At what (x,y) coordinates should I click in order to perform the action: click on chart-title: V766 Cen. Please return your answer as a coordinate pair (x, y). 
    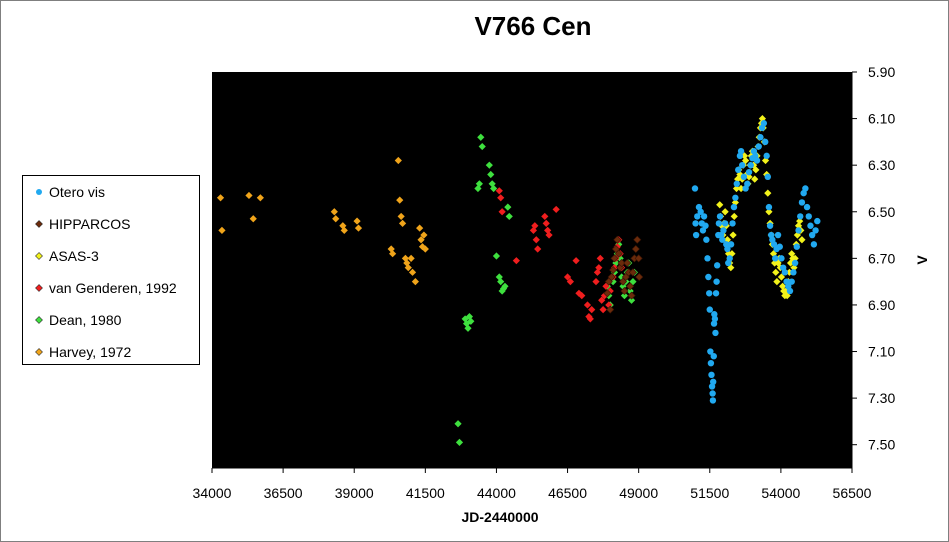
    Looking at the image, I should click on (532, 26).